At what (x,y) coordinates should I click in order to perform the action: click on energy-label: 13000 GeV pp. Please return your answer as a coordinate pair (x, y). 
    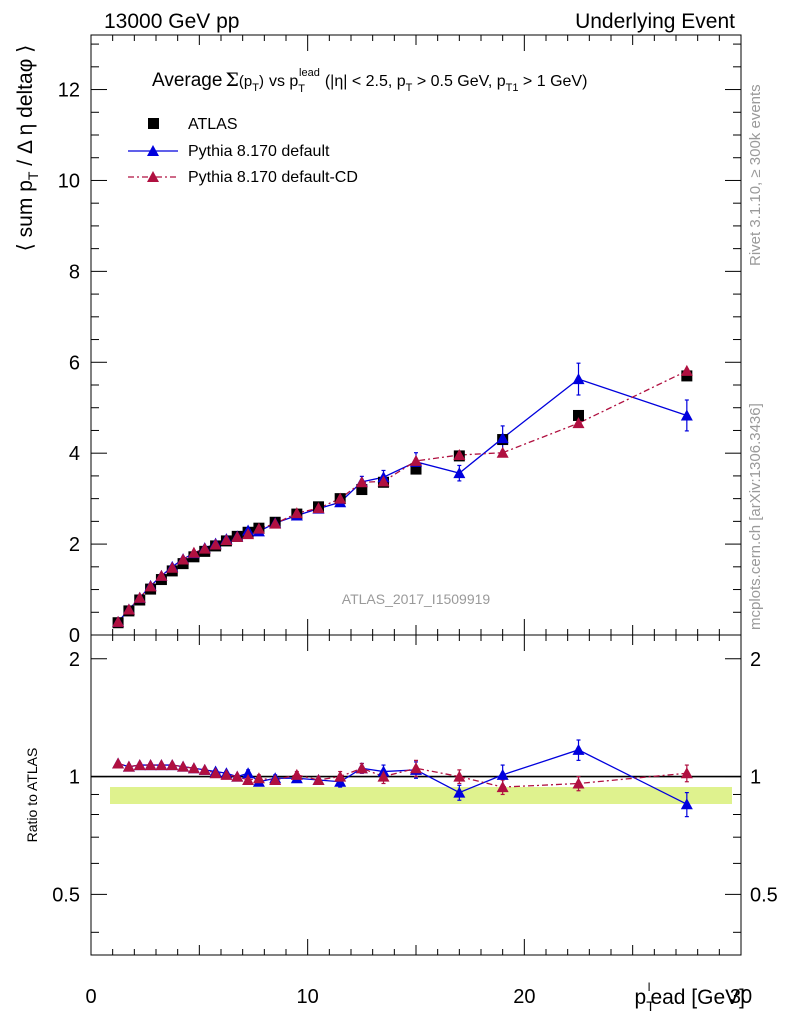
    Looking at the image, I should click on (171, 21).